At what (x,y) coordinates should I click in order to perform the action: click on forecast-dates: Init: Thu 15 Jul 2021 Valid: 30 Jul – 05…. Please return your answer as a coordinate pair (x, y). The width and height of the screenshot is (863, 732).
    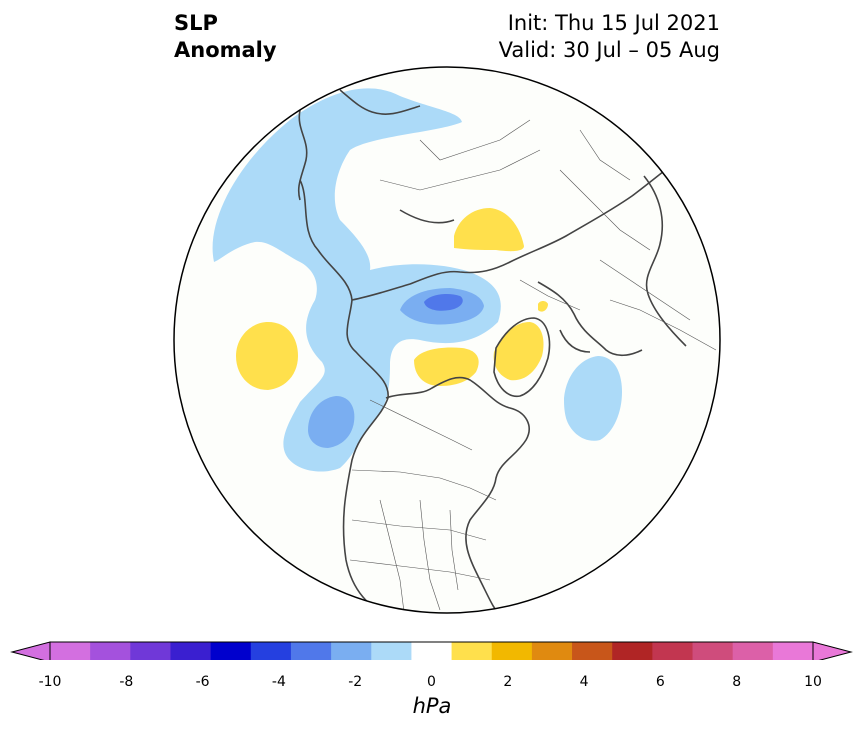
    Looking at the image, I should click on (609, 37).